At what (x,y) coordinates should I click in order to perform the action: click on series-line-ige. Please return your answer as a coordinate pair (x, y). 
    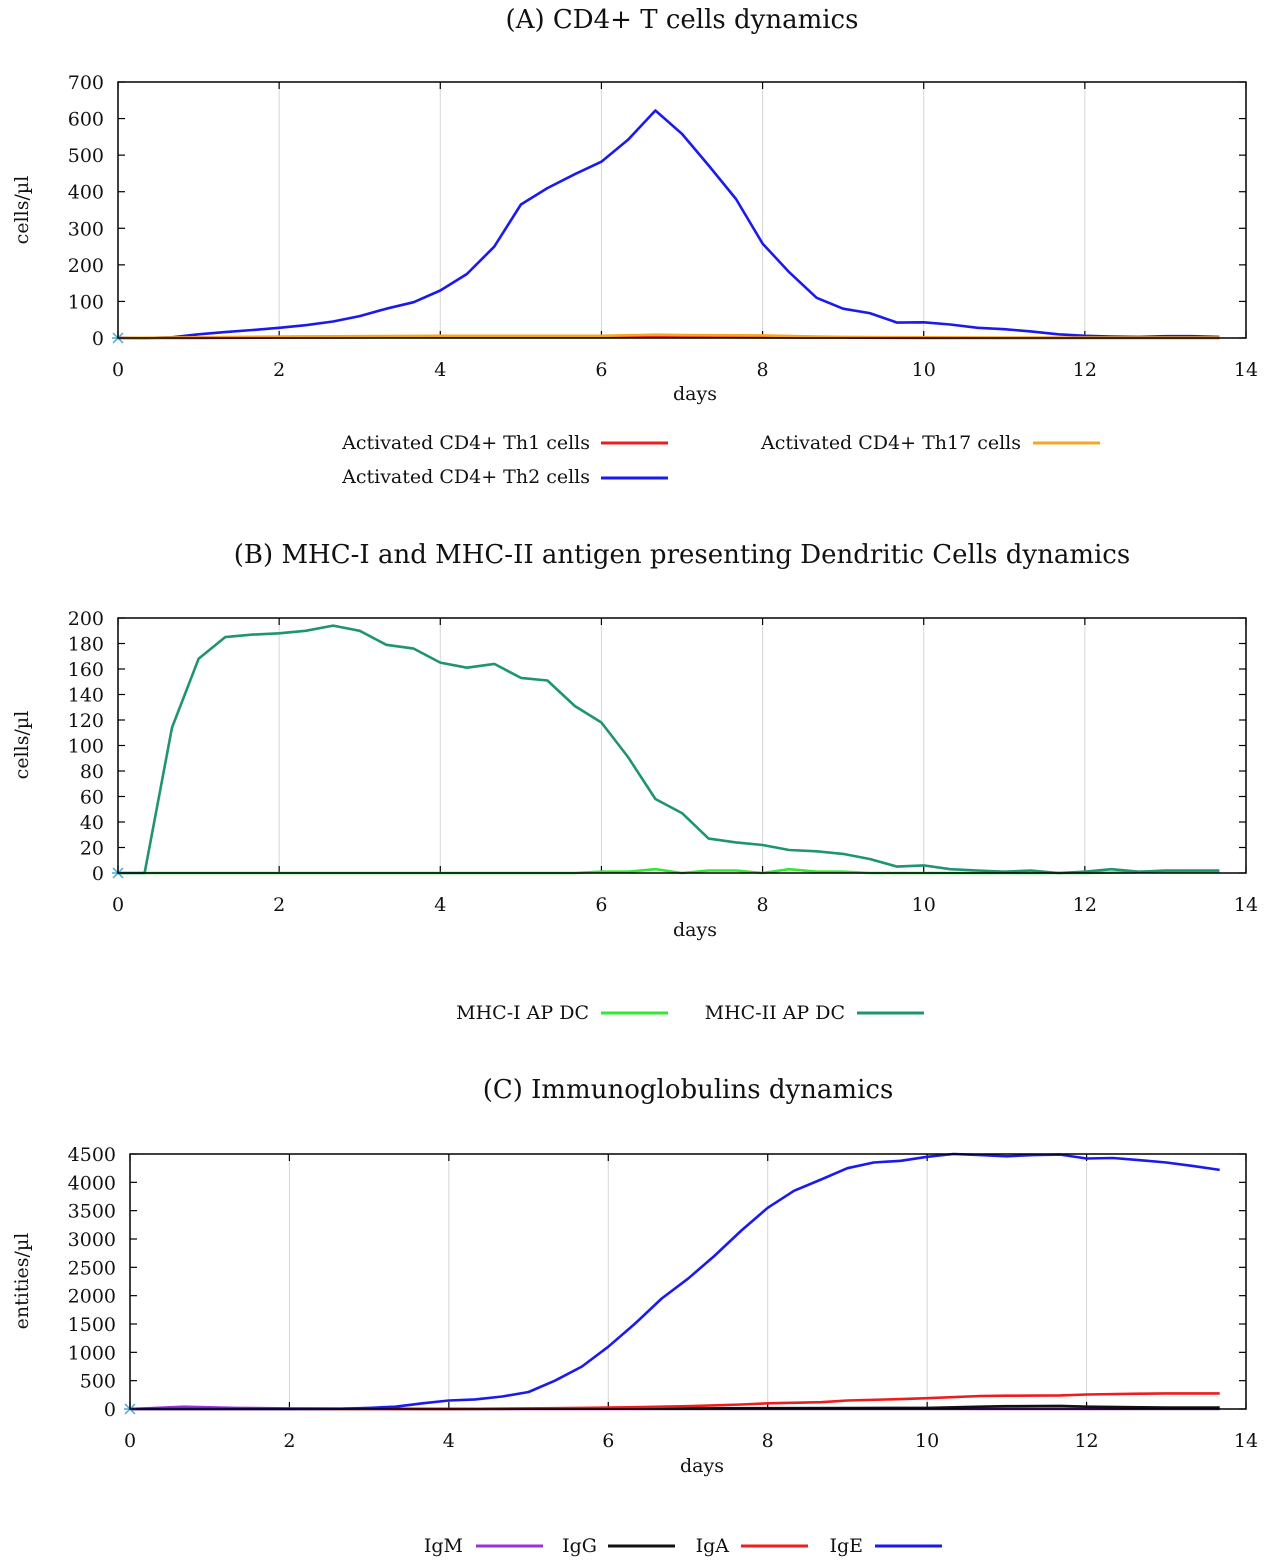
    Looking at the image, I should click on (675, 1281).